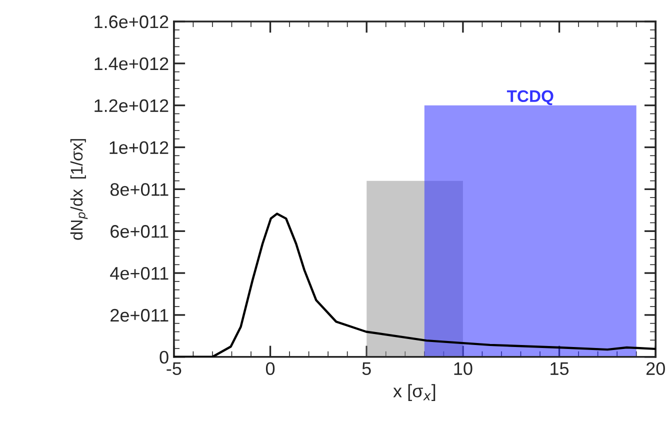  Describe the element at coordinates (131, 105) in the screenshot. I see `y-tick-label: 1.2e+012` at that location.